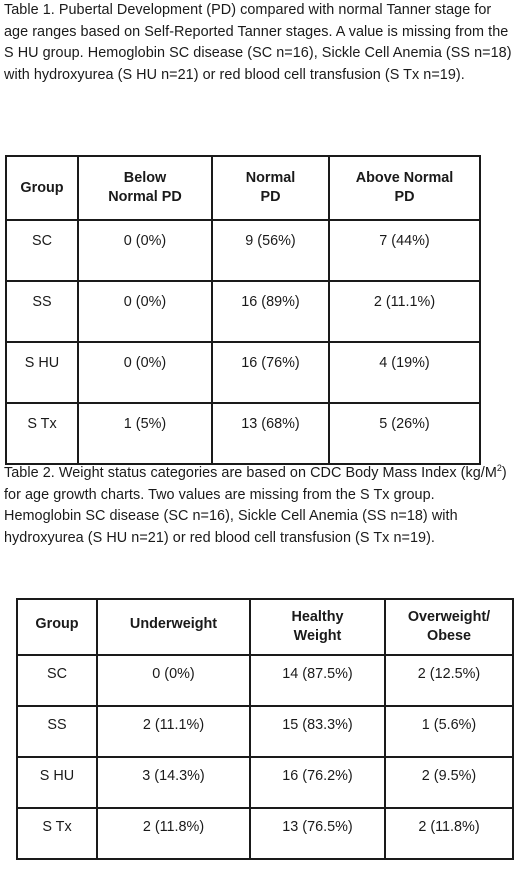 The image size is (520, 869). What do you see at coordinates (449, 731) in the screenshot?
I see `table-cell: 1 (5.6%)` at bounding box center [449, 731].